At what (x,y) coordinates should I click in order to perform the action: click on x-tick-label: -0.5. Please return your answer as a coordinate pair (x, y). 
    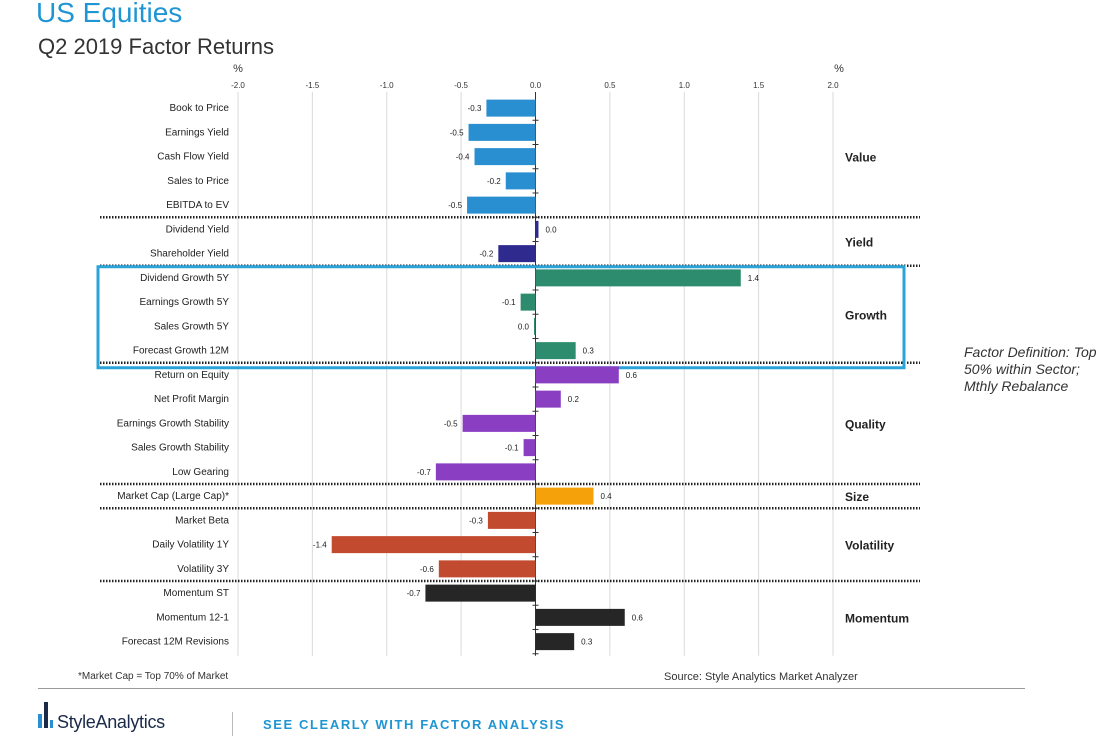
    Looking at the image, I should click on (461, 85).